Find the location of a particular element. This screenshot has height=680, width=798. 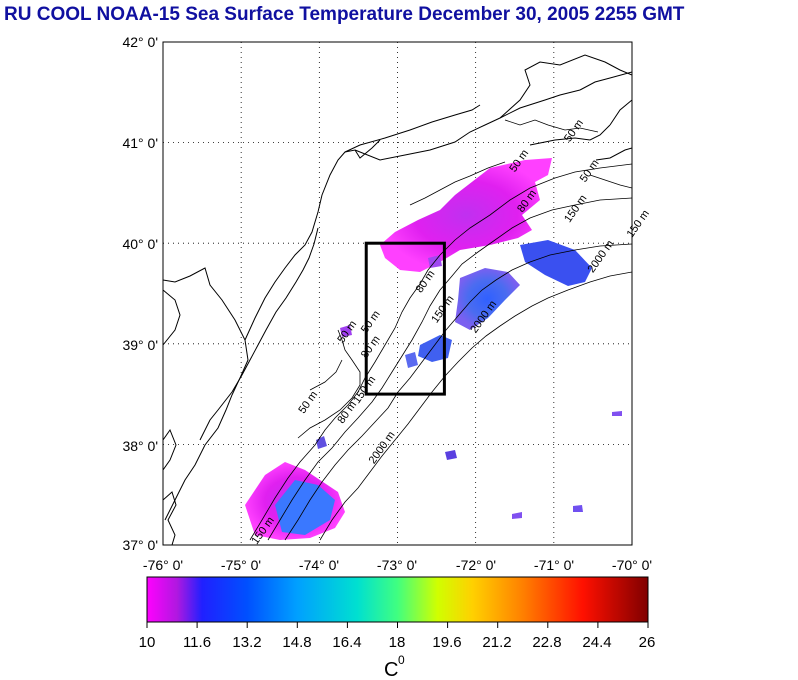

lon-label: -74° 0' is located at coordinates (319, 565).